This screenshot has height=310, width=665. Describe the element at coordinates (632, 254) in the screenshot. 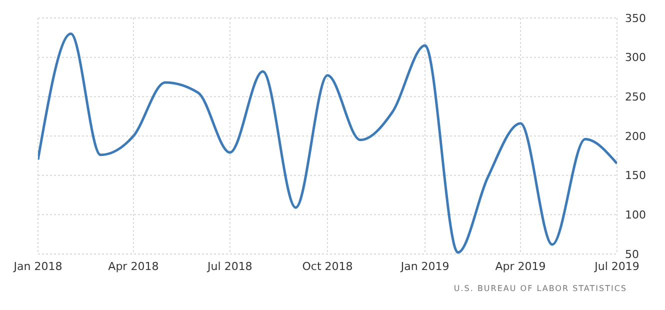

I see `y-tick-label: 50` at that location.